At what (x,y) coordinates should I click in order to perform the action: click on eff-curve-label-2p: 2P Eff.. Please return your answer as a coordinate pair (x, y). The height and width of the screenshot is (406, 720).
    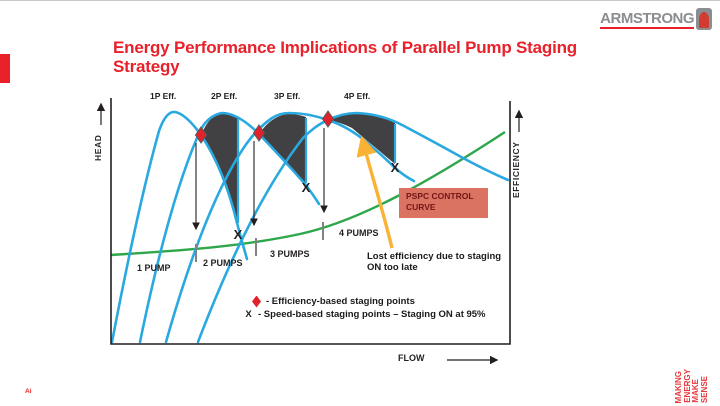
    Looking at the image, I should click on (224, 96).